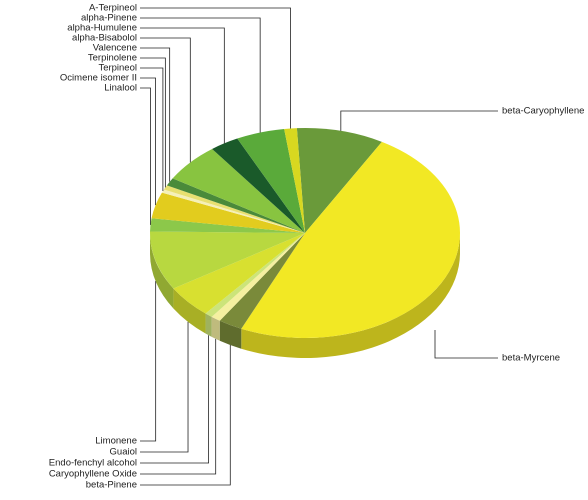  Describe the element at coordinates (116, 441) in the screenshot. I see `slice-label: Limonene` at that location.